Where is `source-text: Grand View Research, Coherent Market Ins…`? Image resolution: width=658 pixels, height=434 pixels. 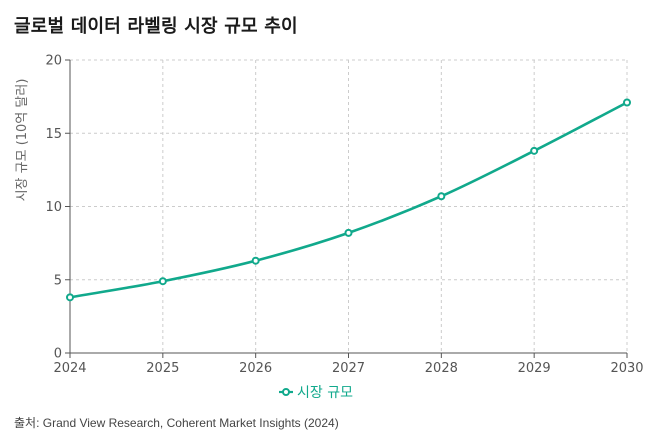
source-text: Grand View Research, Coherent Market Ins… is located at coordinates (190, 423).